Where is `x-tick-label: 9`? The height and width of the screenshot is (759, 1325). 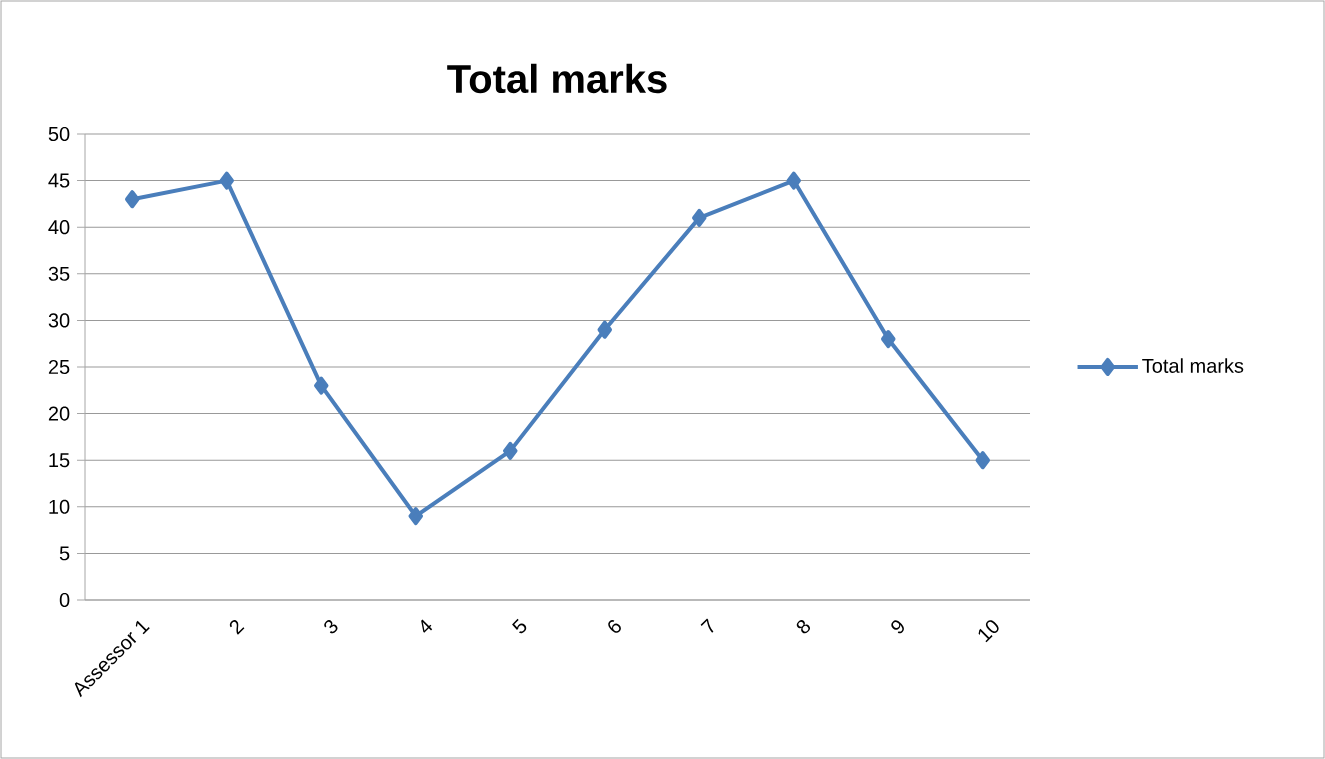 x-tick-label: 9 is located at coordinates (897, 627).